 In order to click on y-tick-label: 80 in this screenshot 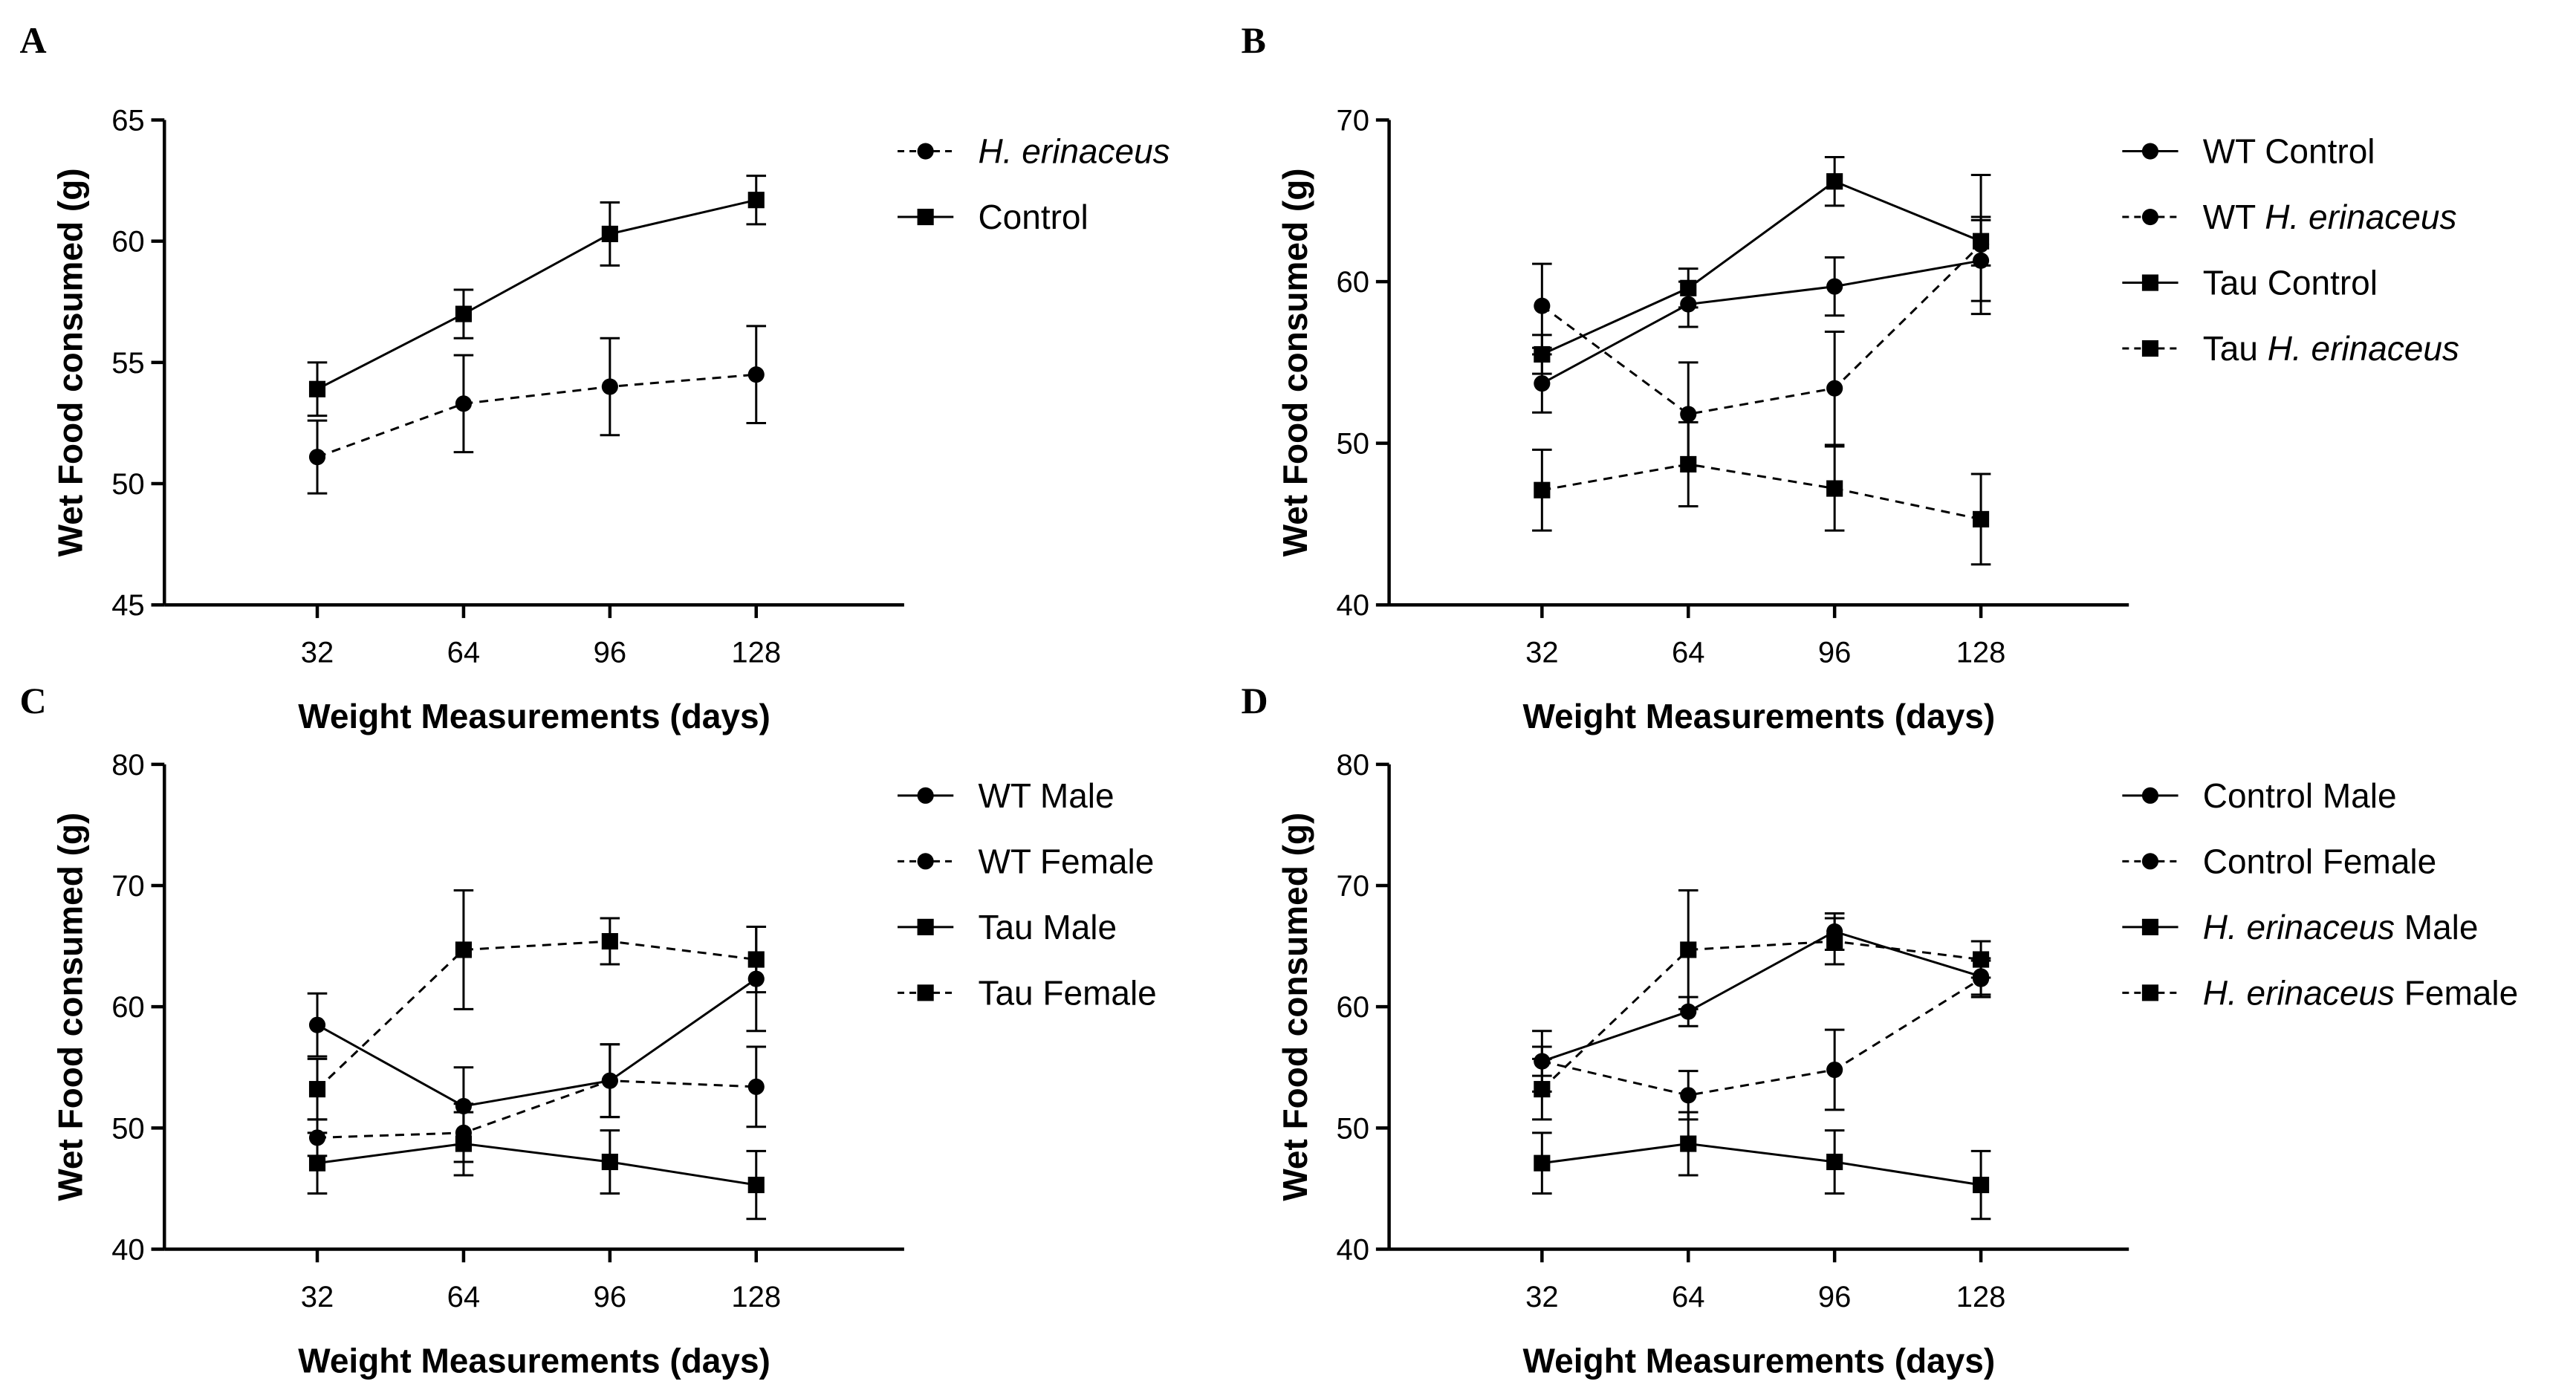, I will do `click(128, 765)`.